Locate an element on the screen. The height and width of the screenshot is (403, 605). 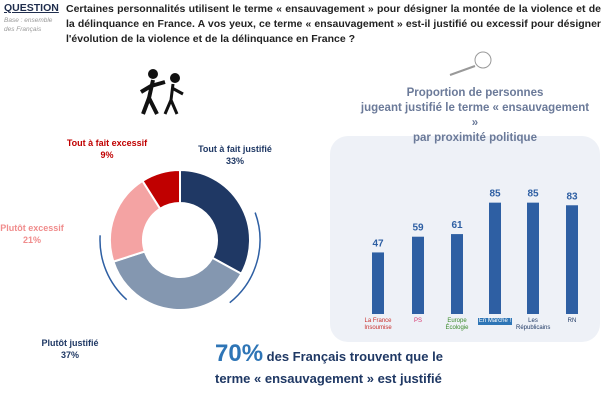
label-plutot-excessif: Plutôt excessif 21% is located at coordinates (32, 234).